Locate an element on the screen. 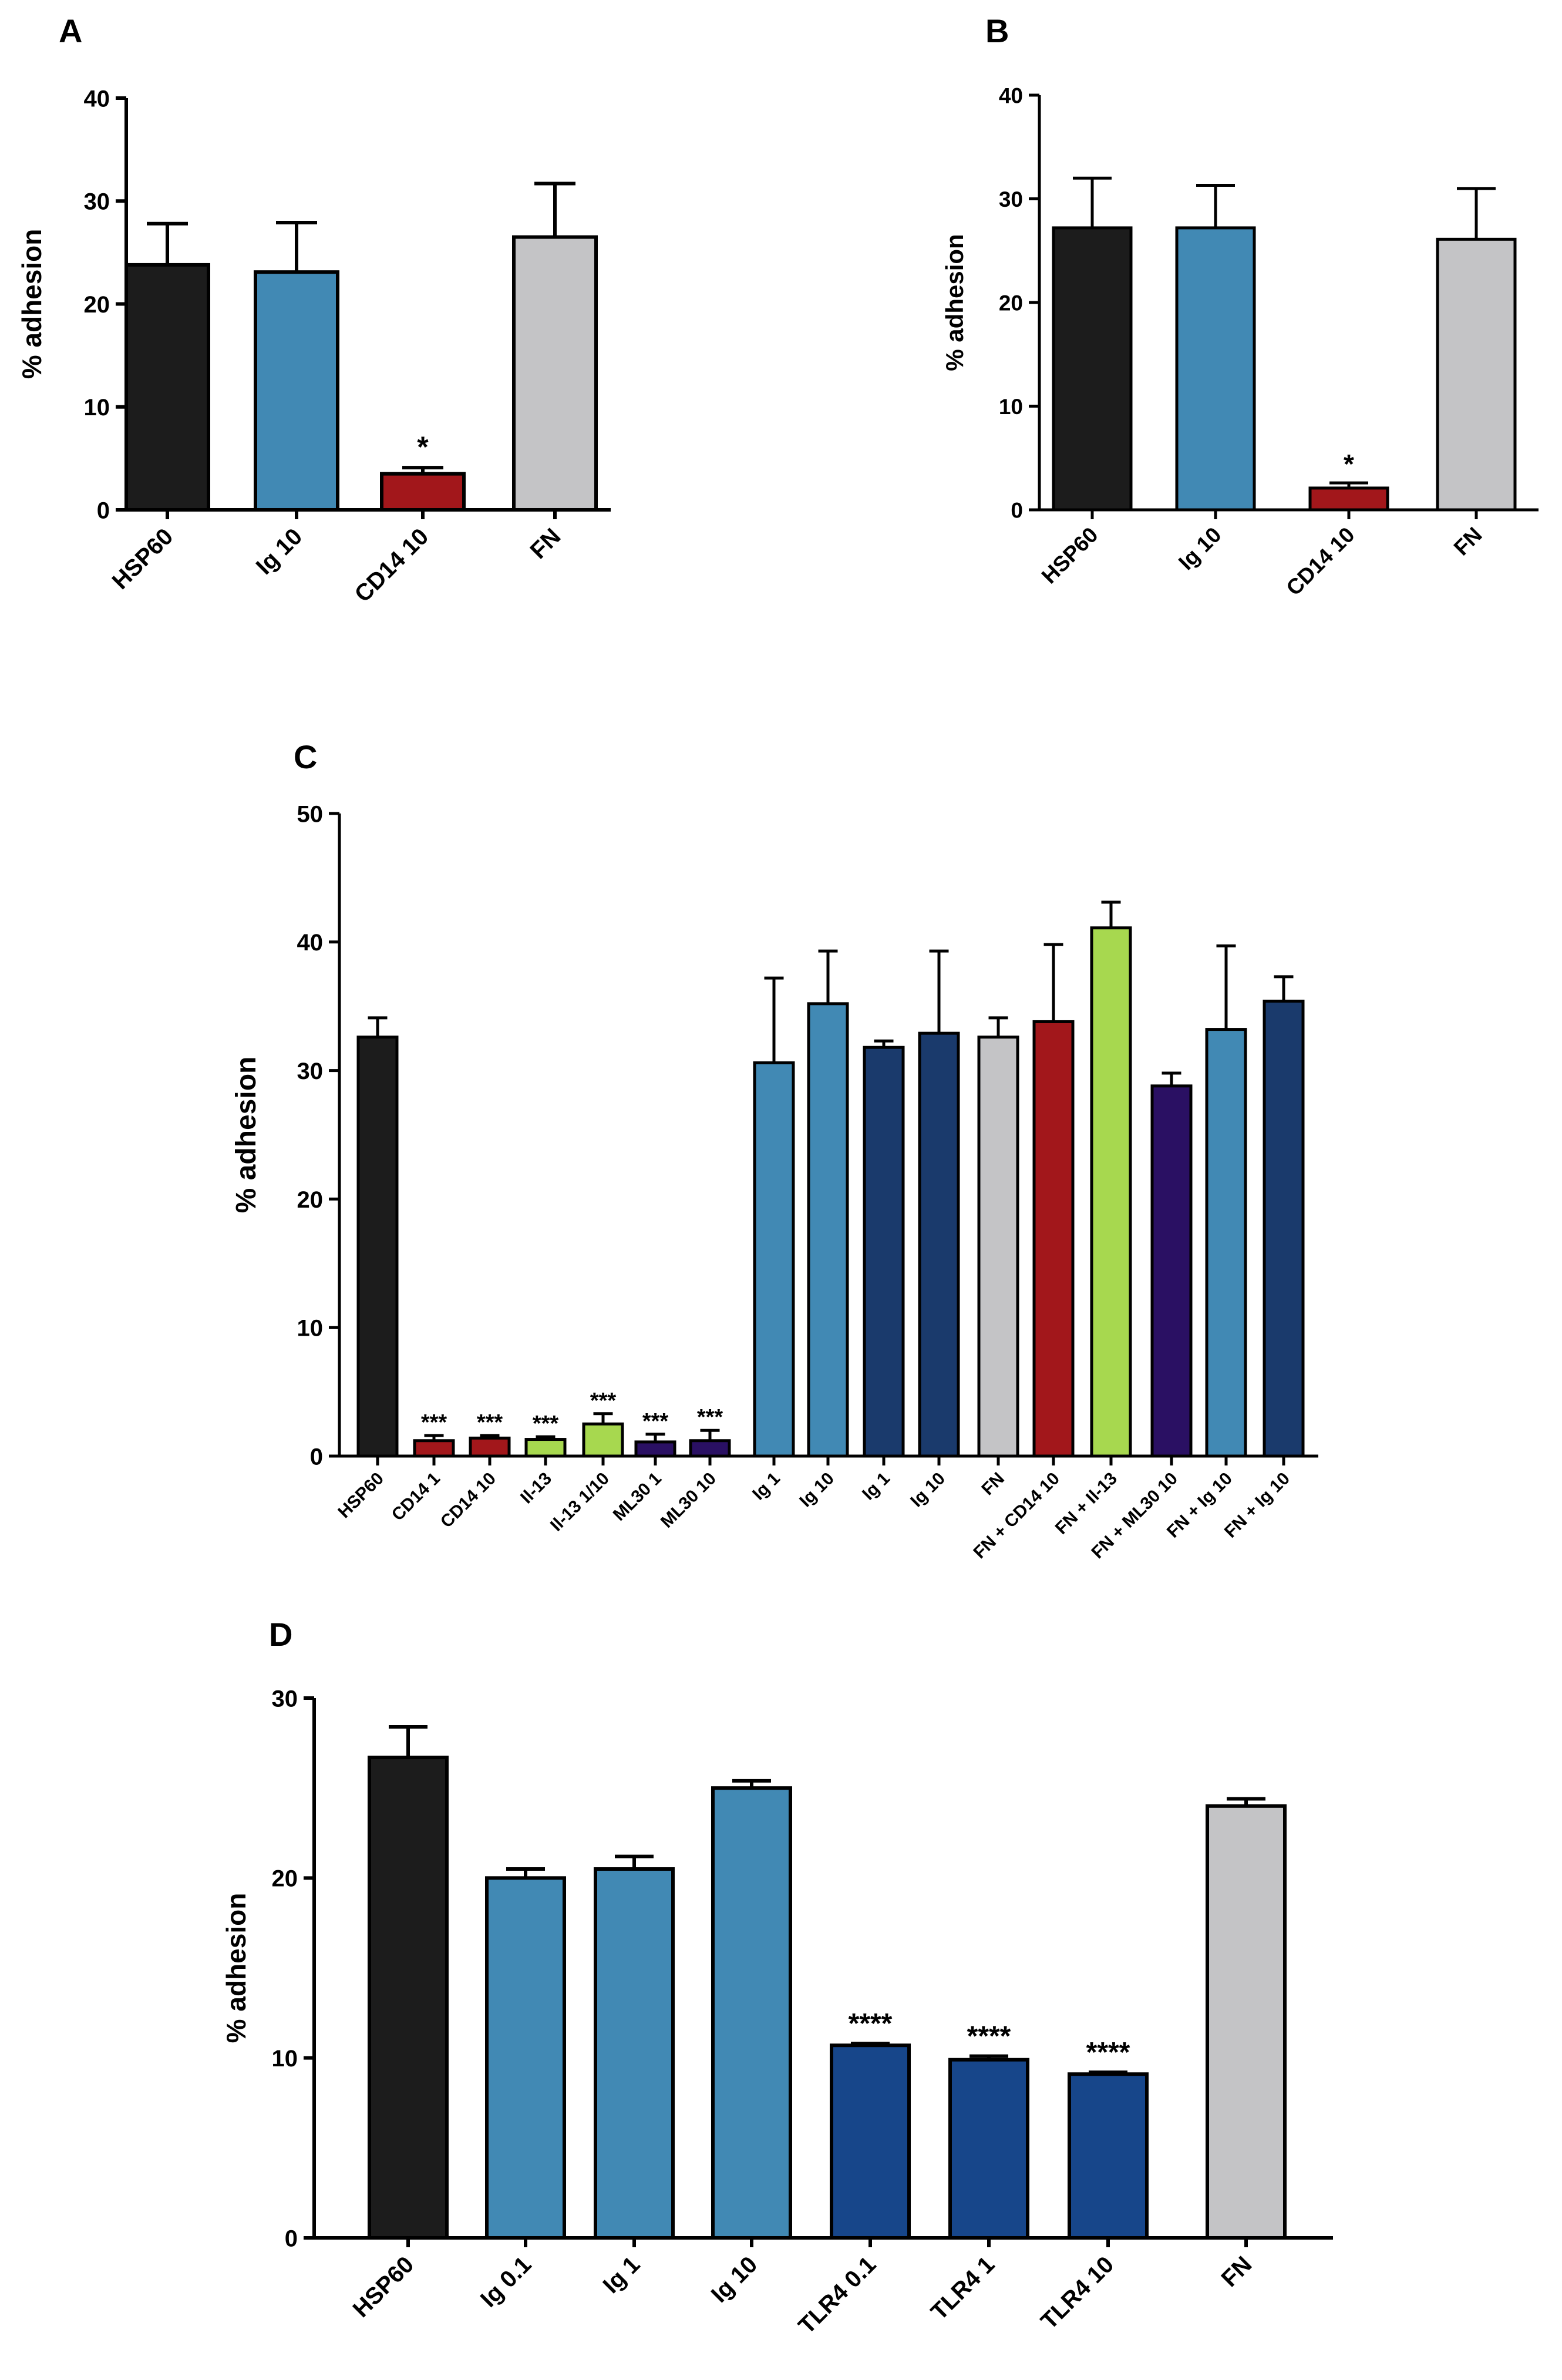  panel-b: B % adhesion HSP60 Ig 10 * CD14 10 FN 0 10 20 30 40 is located at coordinates (1240, 306).